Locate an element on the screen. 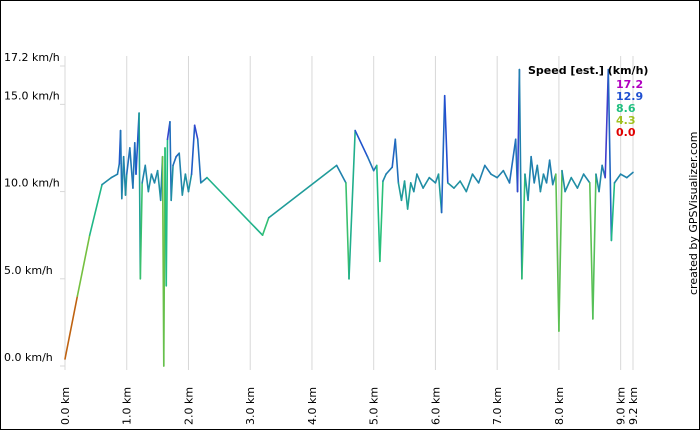 The height and width of the screenshot is (430, 700). legend: Speed [est.] (km/h) 17.212.98.64.30.0 is located at coordinates (588, 101).